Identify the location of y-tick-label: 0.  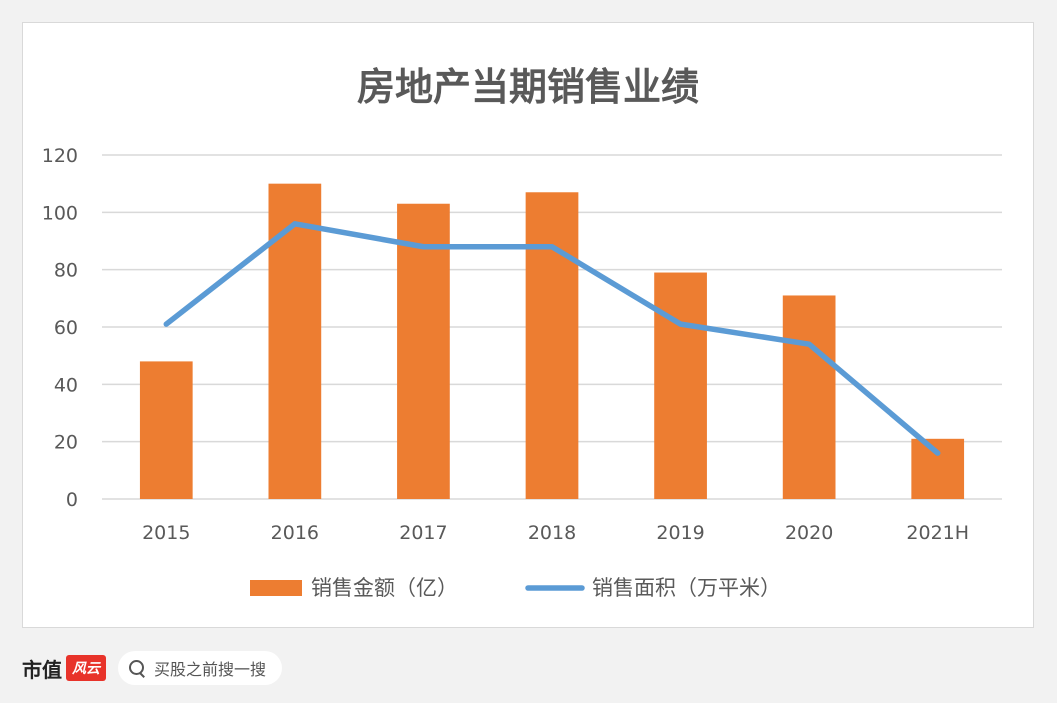
(72, 500).